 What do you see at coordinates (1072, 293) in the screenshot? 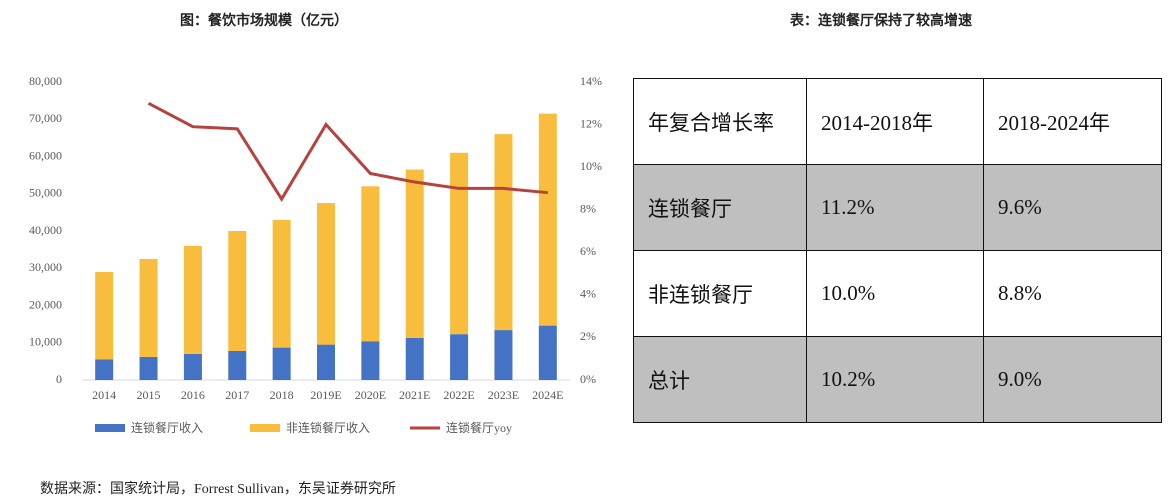
I see `cell: 8.8%` at bounding box center [1072, 293].